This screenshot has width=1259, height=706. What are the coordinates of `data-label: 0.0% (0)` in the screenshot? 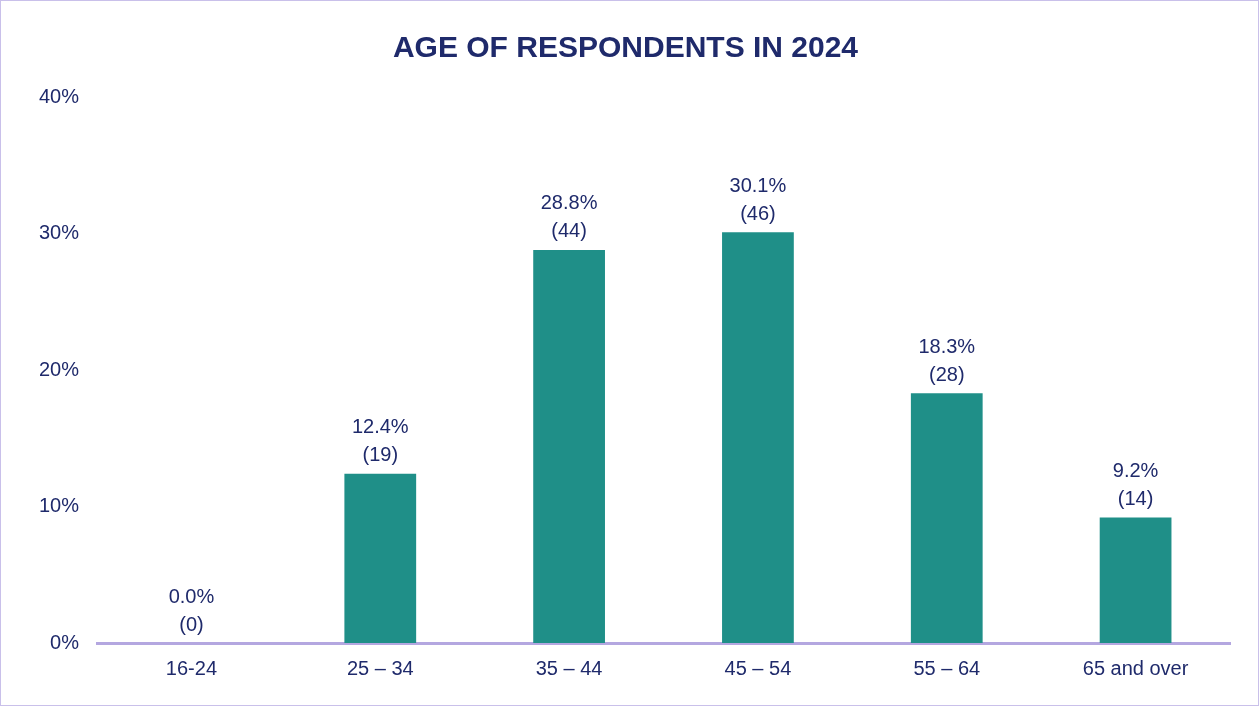 It's located at (191, 609).